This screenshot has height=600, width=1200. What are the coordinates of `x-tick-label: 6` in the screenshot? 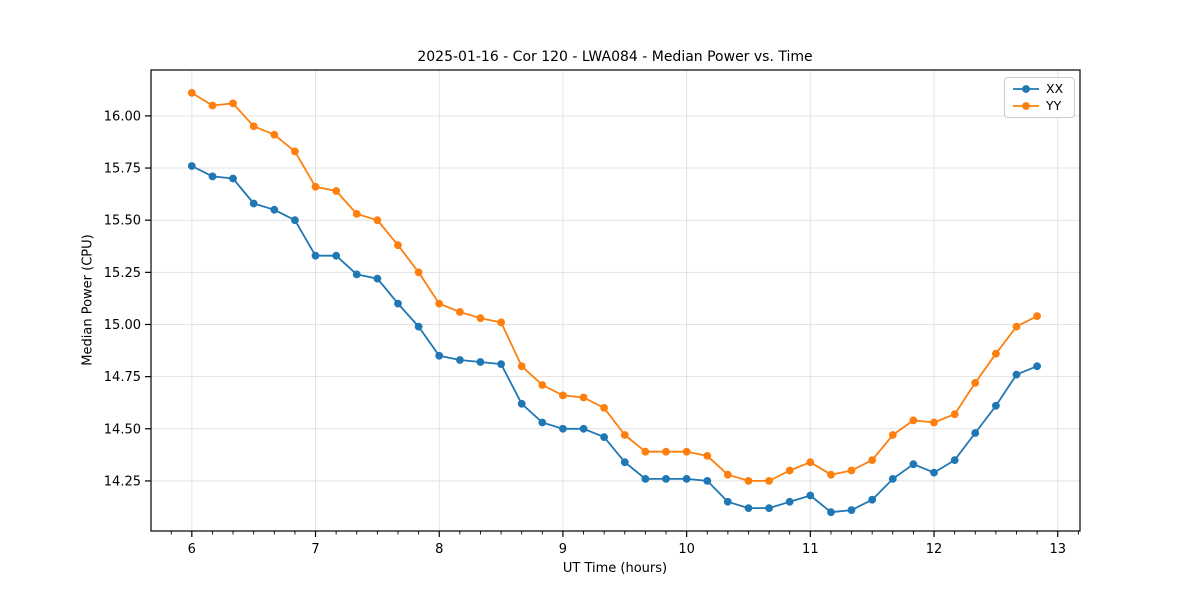 It's located at (192, 549).